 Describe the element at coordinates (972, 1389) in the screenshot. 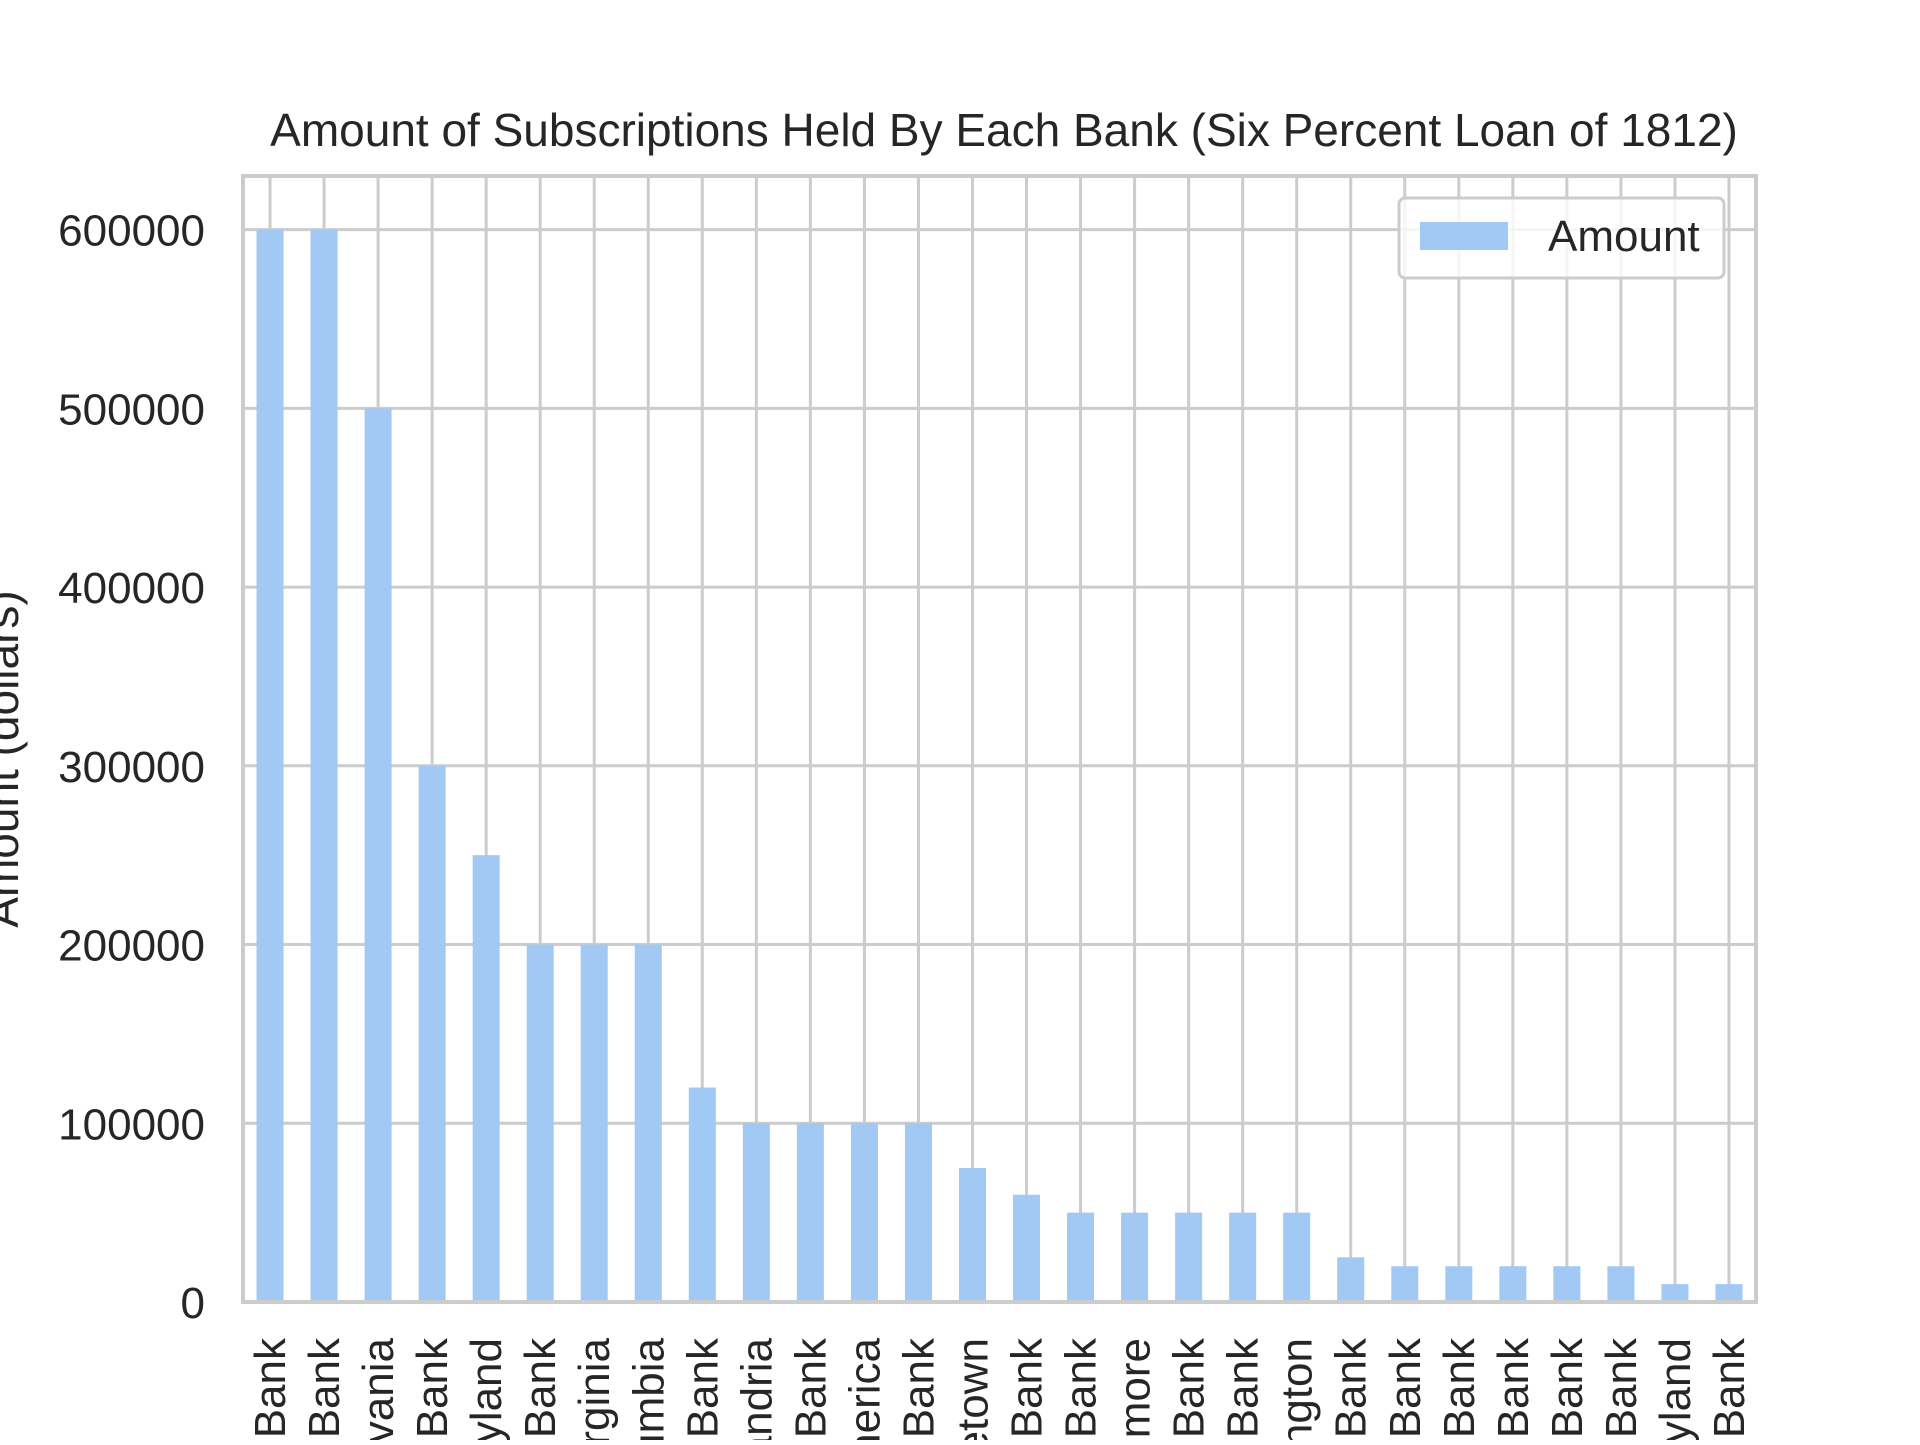

I see `x-tick-label: etown` at that location.